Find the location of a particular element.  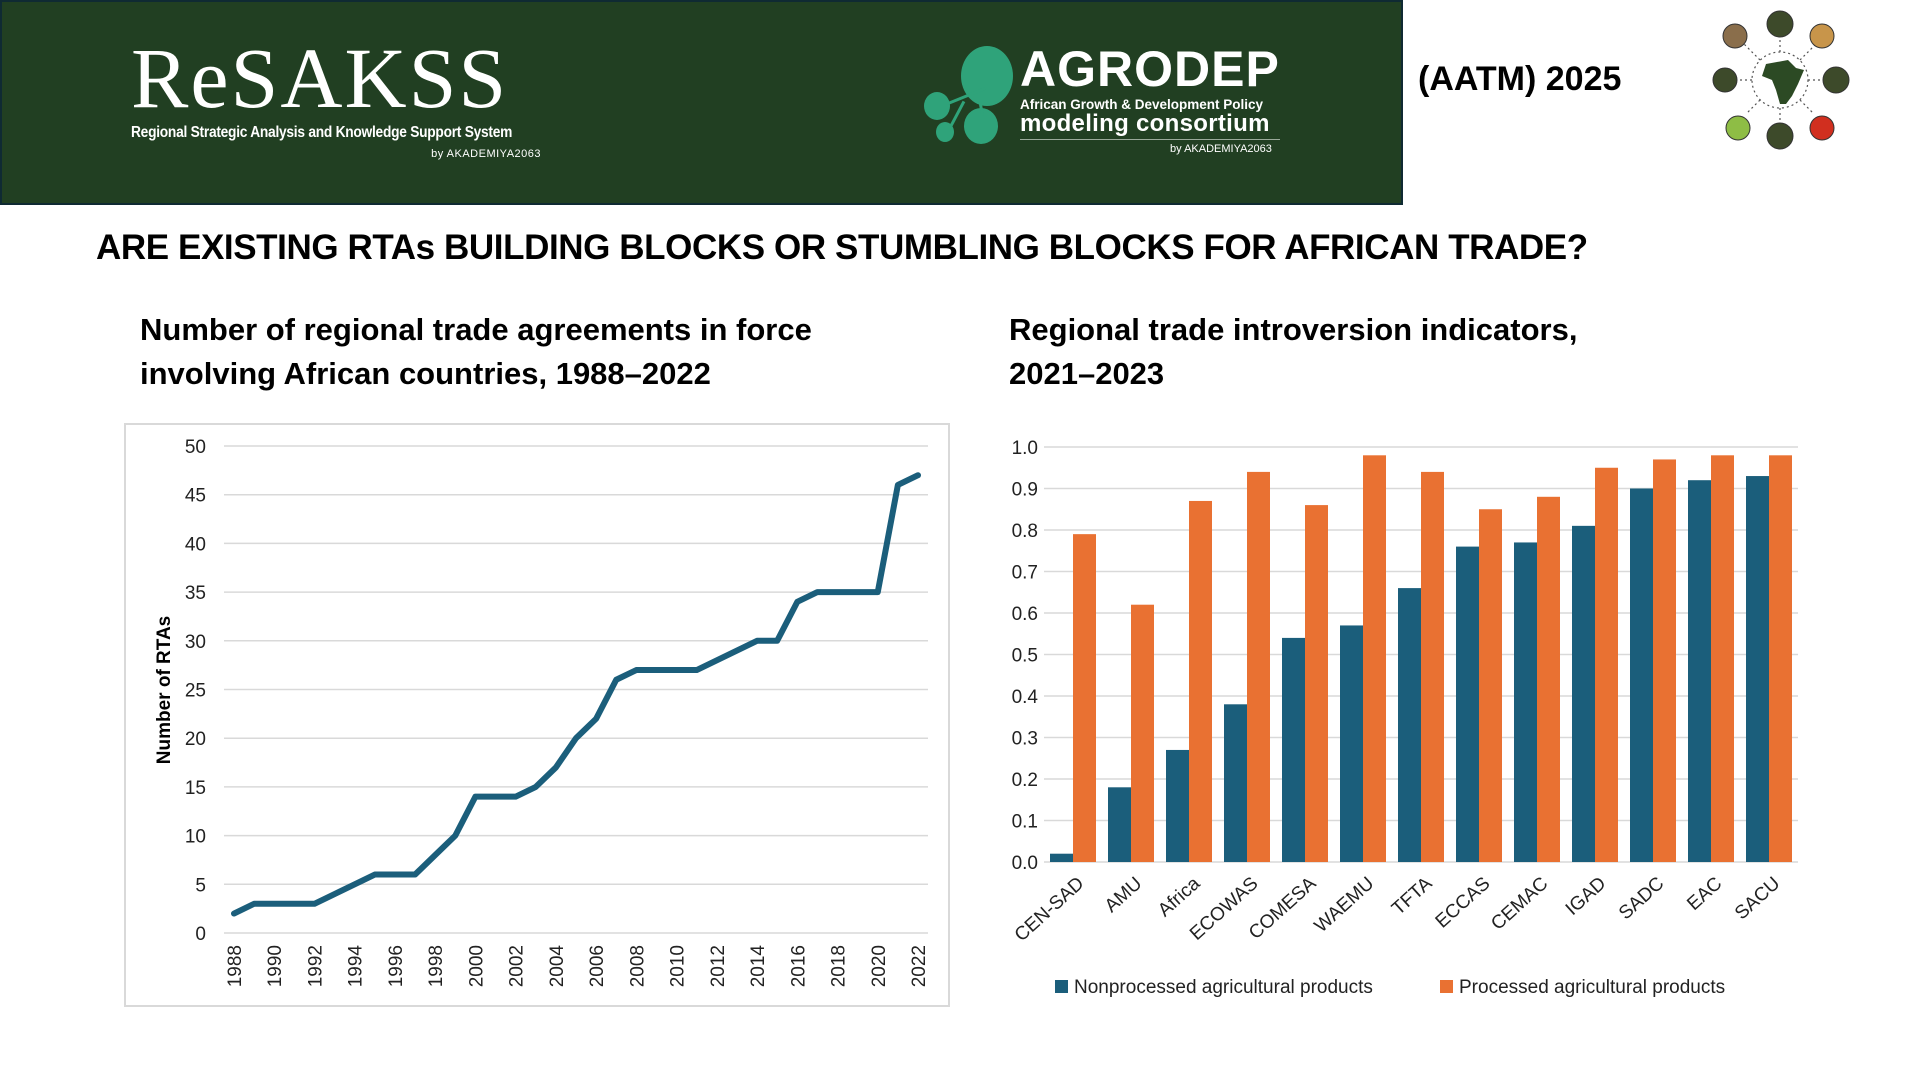

agrodep-byline: by AKADEMIYA2063 is located at coordinates (1221, 149).